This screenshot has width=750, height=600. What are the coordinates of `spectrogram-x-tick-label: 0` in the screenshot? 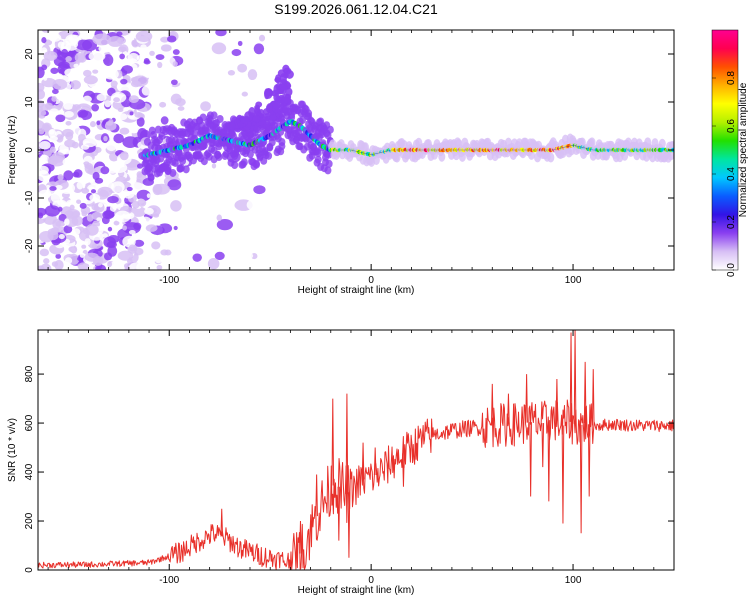 It's located at (371, 280).